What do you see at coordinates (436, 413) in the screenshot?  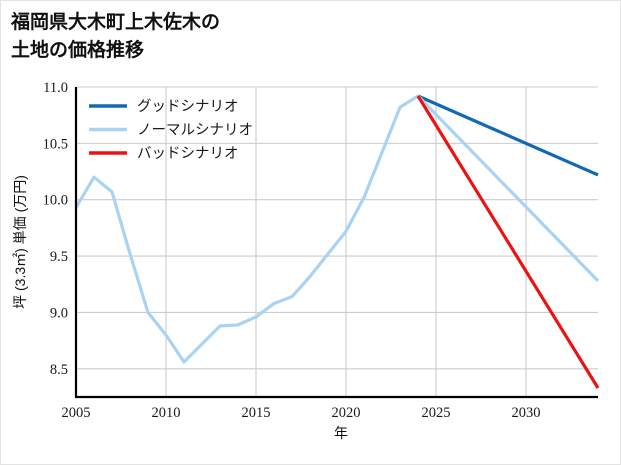 I see `x-tick-label: 2025` at bounding box center [436, 413].